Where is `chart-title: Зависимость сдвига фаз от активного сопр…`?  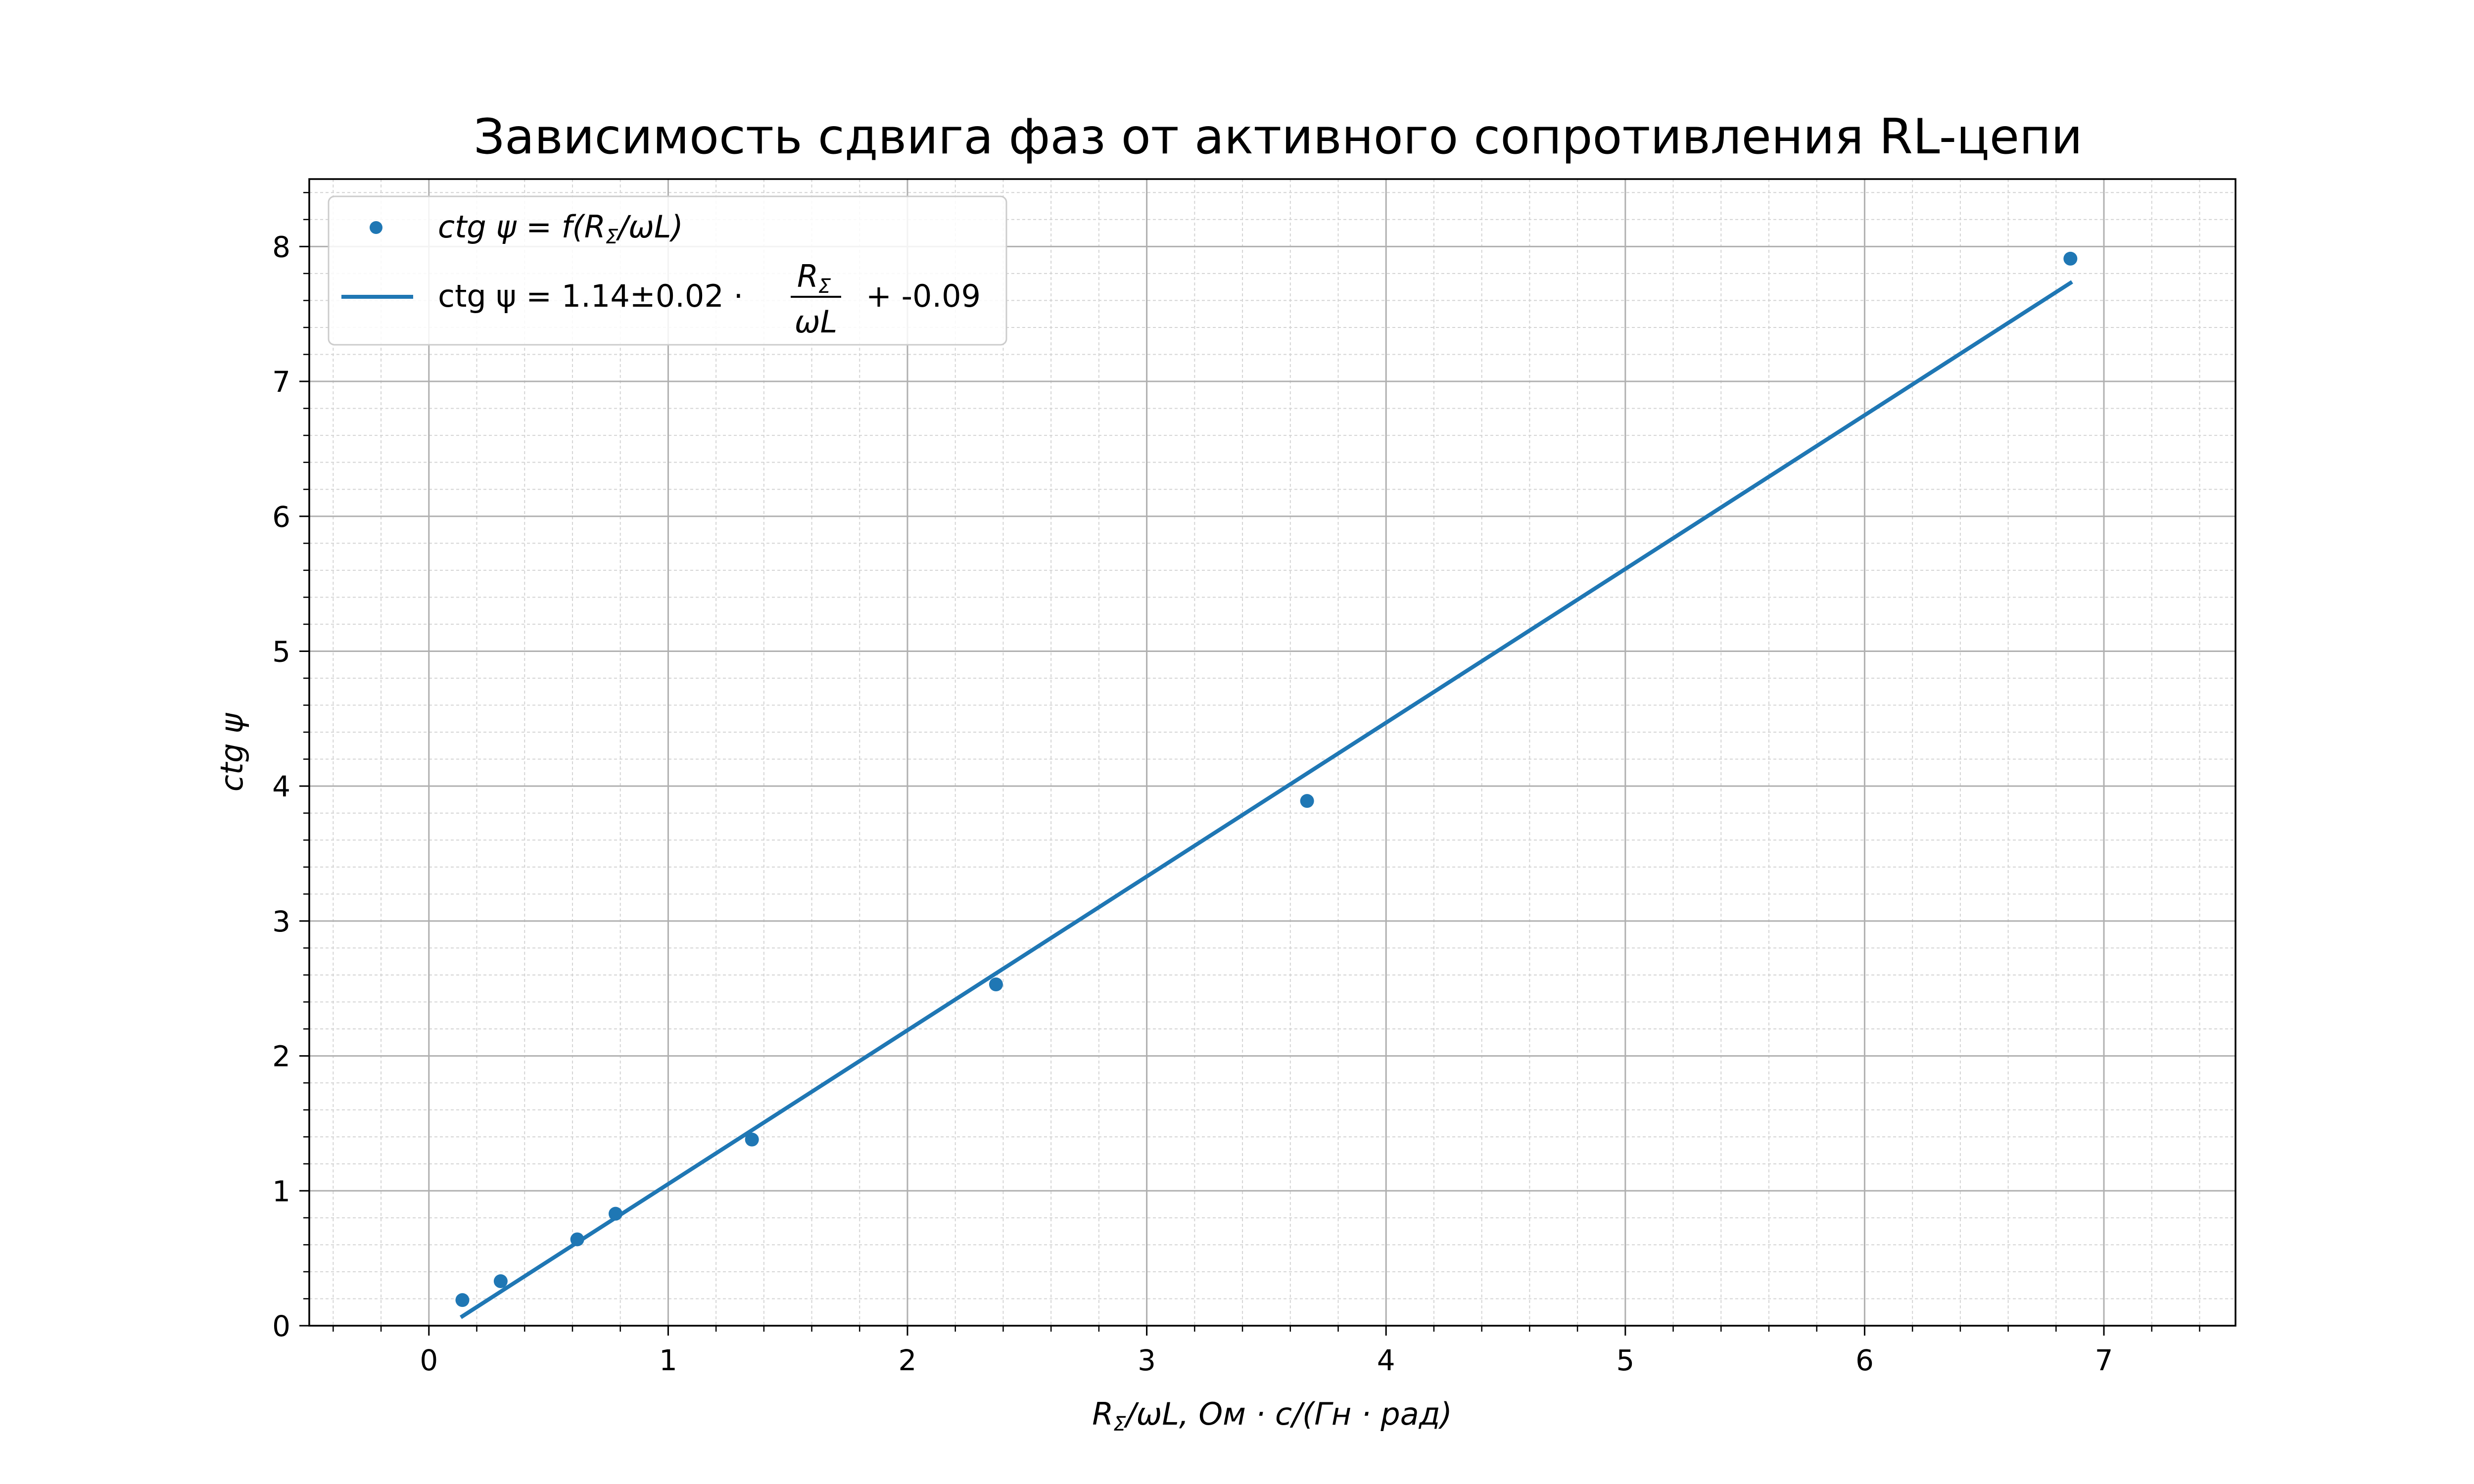 chart-title: Зависимость сдвига фаз от активного сопр… is located at coordinates (1278, 137).